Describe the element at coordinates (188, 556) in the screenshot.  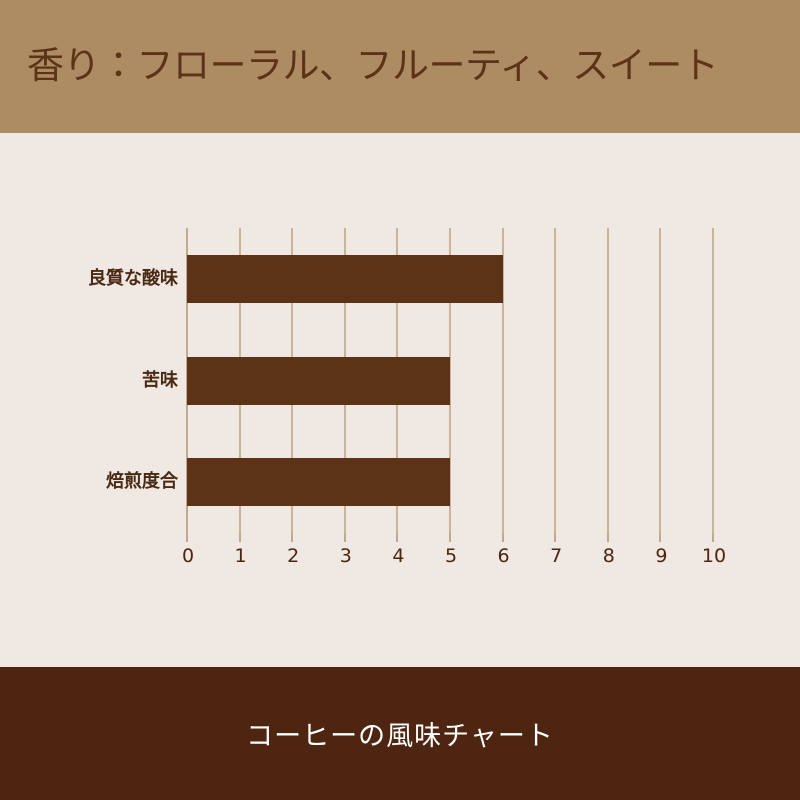
I see `x-axis-tick-label: 0` at that location.